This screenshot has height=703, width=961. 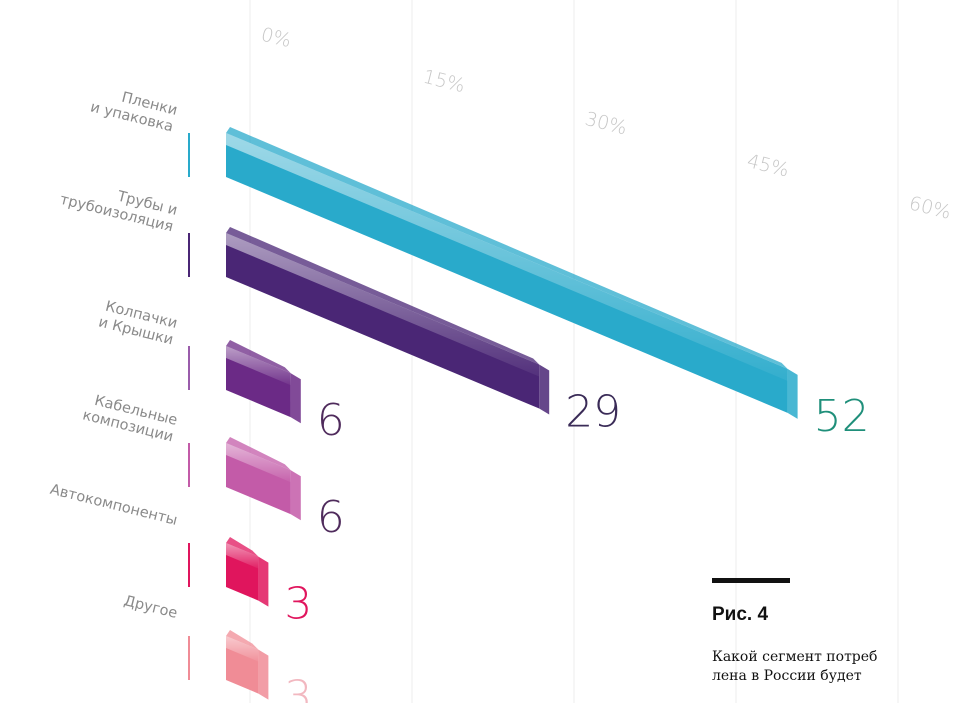 I want to click on category-label-line: Другое, so click(x=150, y=607).